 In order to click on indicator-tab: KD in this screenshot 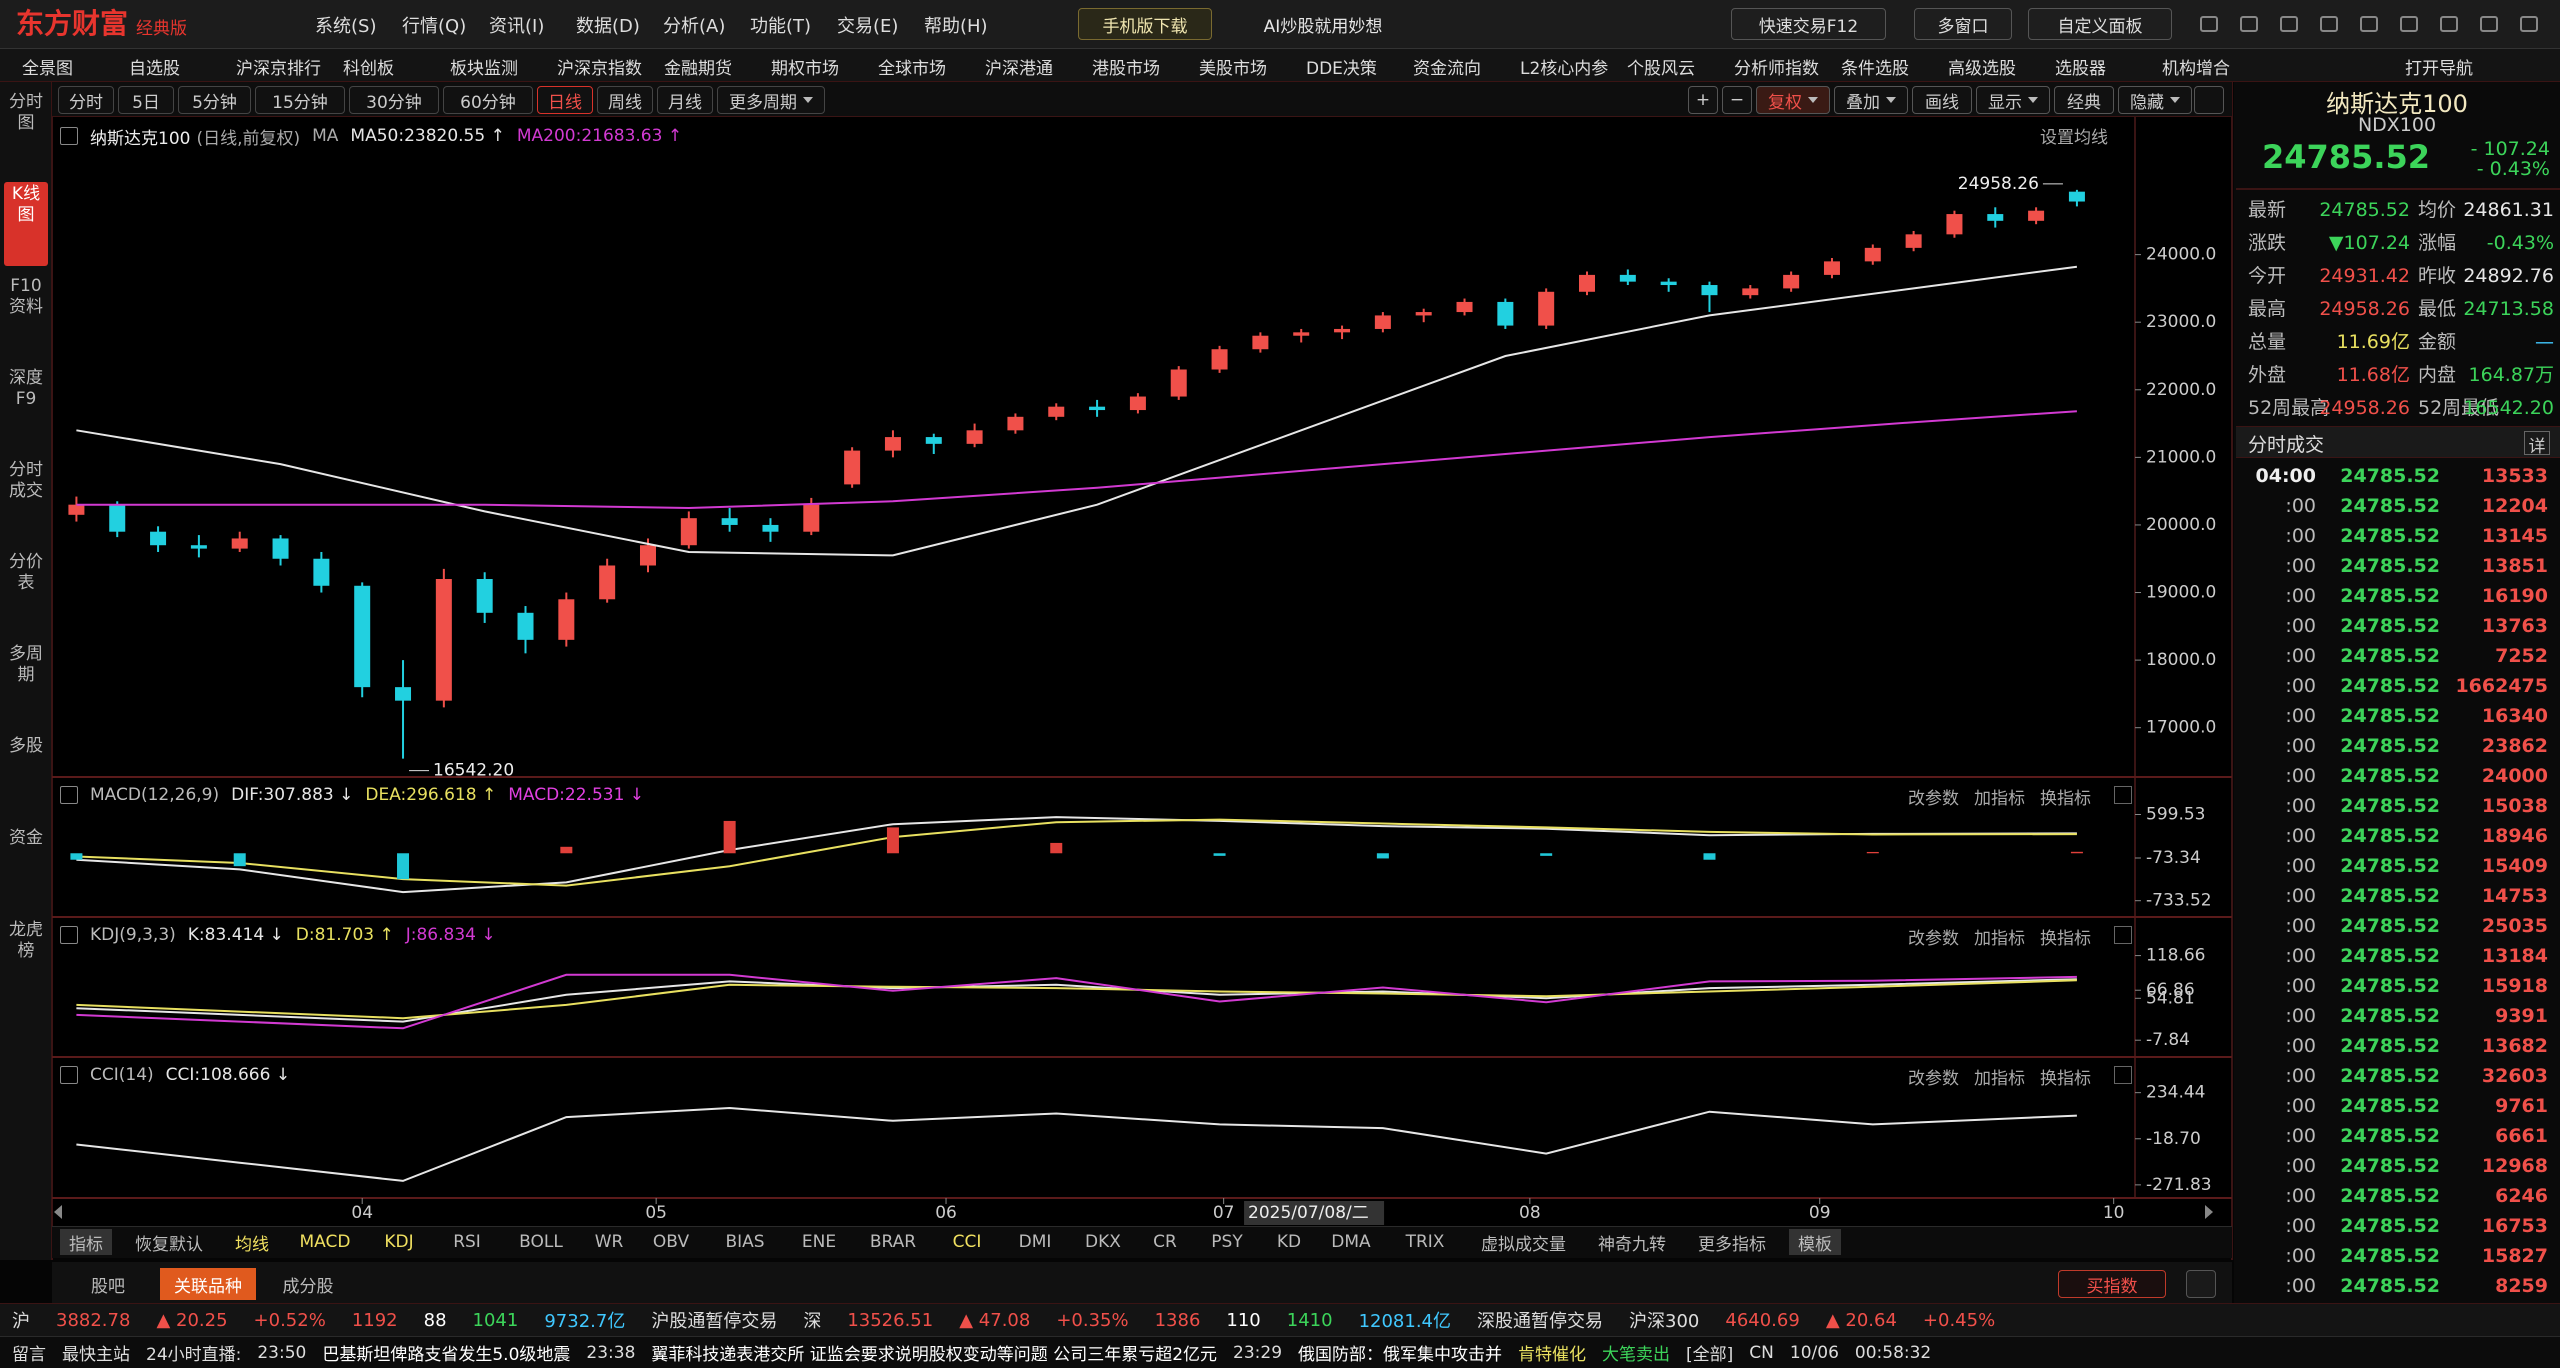, I will do `click(1289, 1242)`.